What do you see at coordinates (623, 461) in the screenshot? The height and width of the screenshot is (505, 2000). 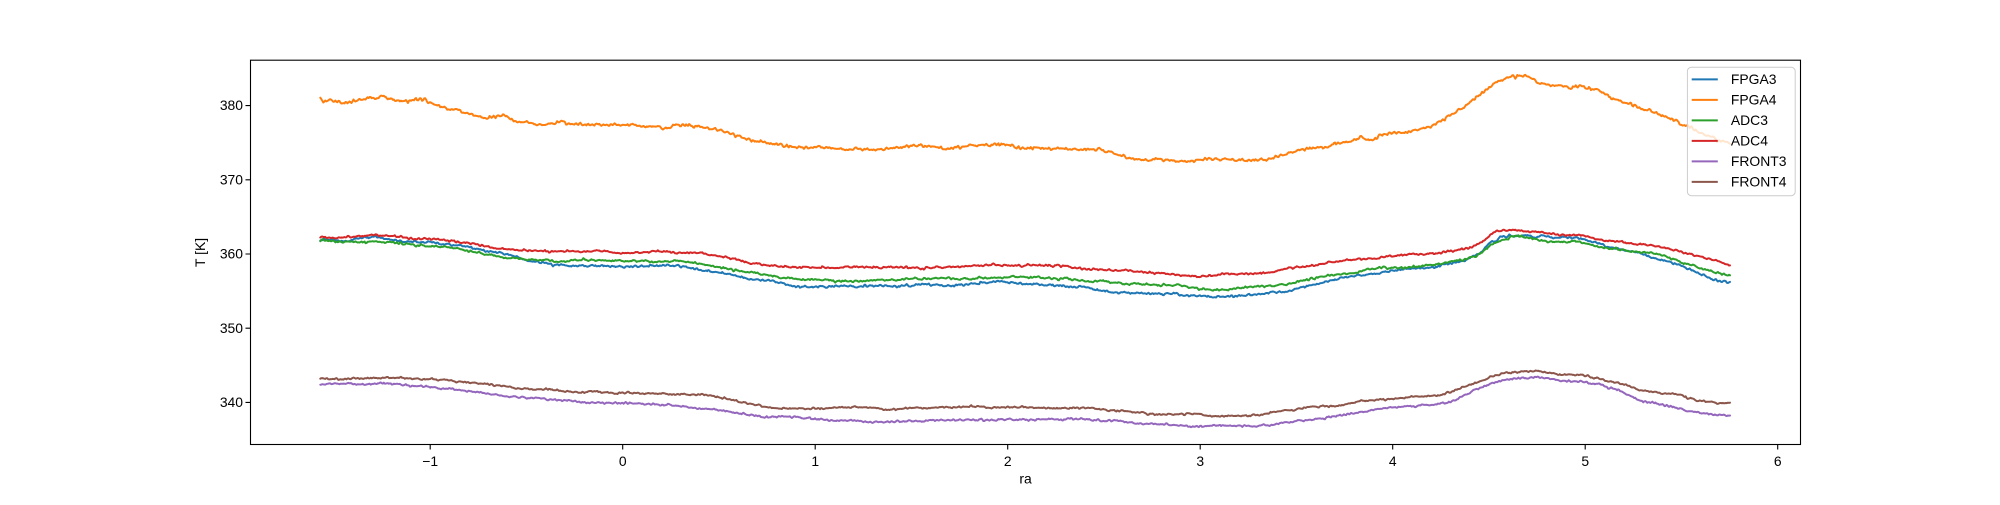 I see `svg-text: 0` at bounding box center [623, 461].